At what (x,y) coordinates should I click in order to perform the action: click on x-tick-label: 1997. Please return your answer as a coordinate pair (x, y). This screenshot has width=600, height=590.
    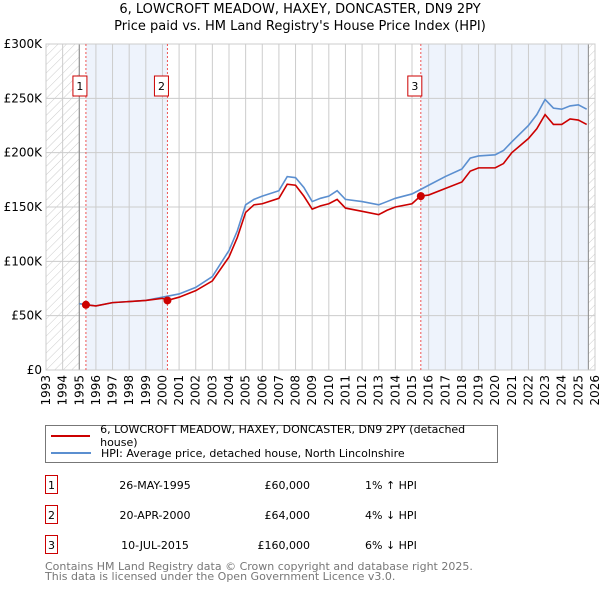
    Looking at the image, I should click on (113, 390).